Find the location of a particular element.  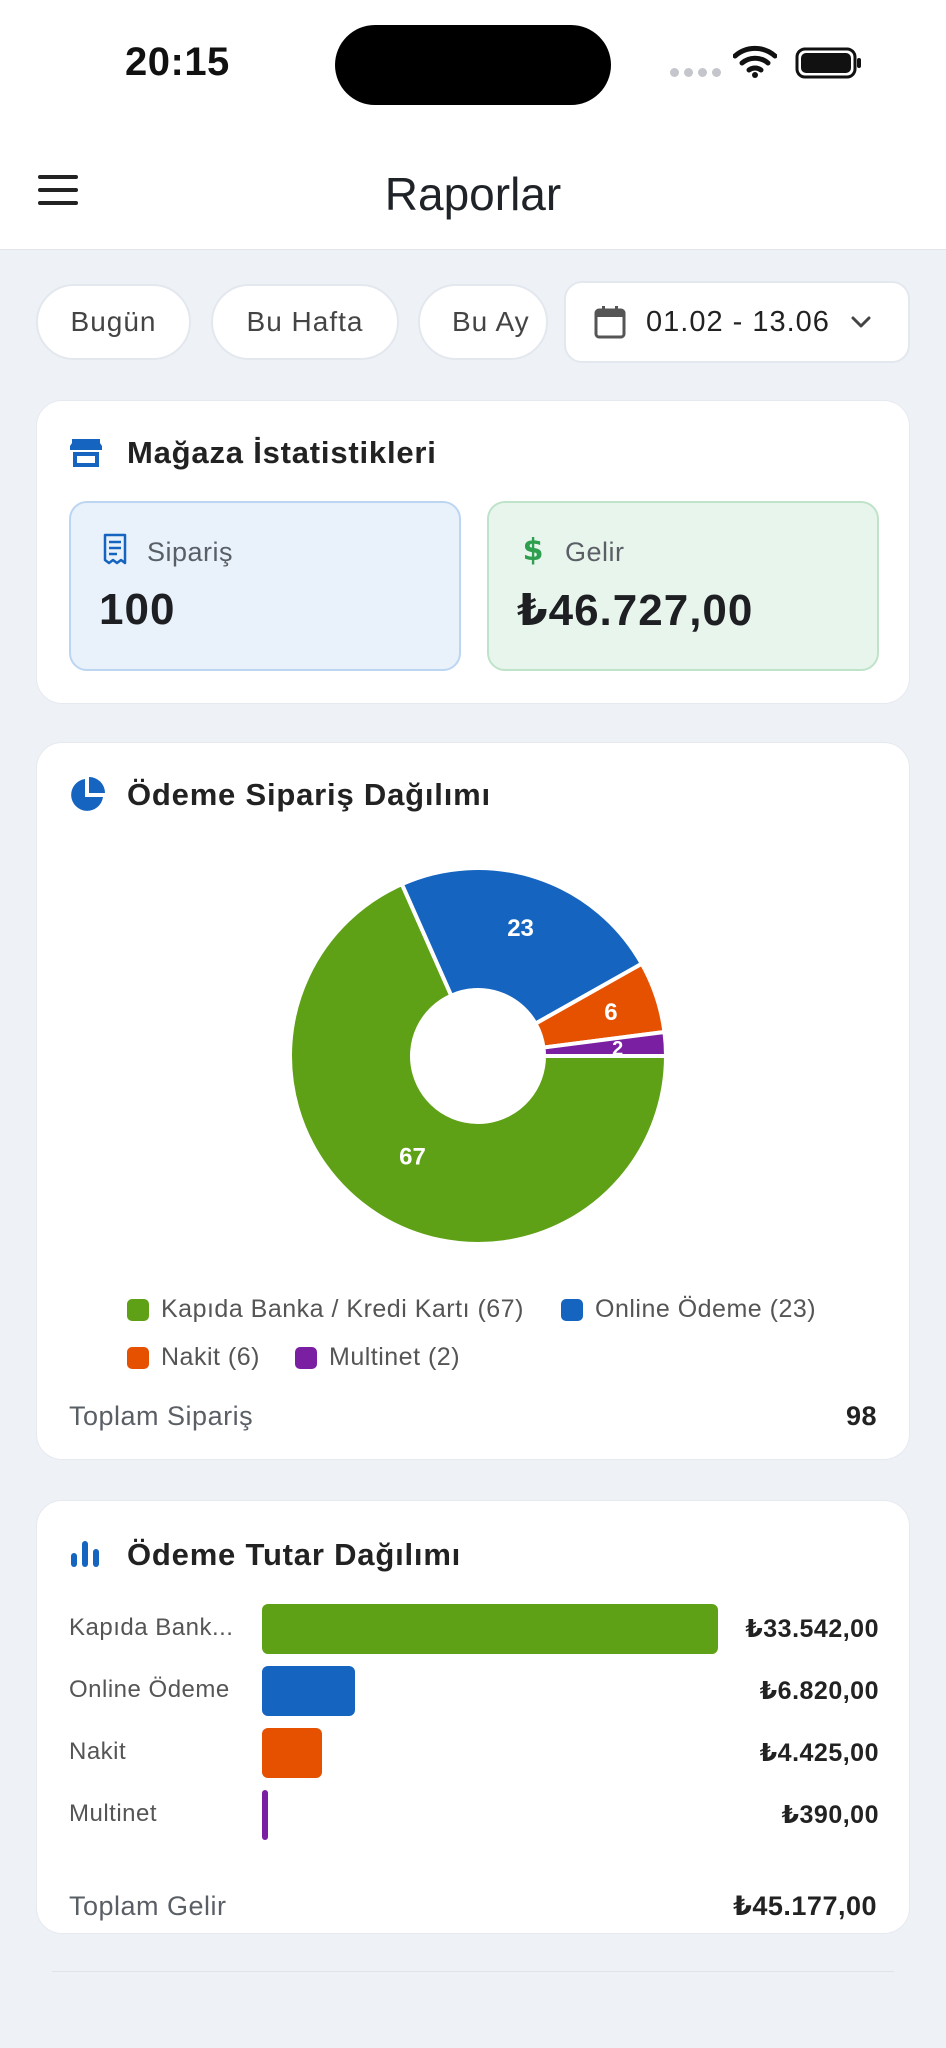

total-orders-value: 98 is located at coordinates (861, 1416).